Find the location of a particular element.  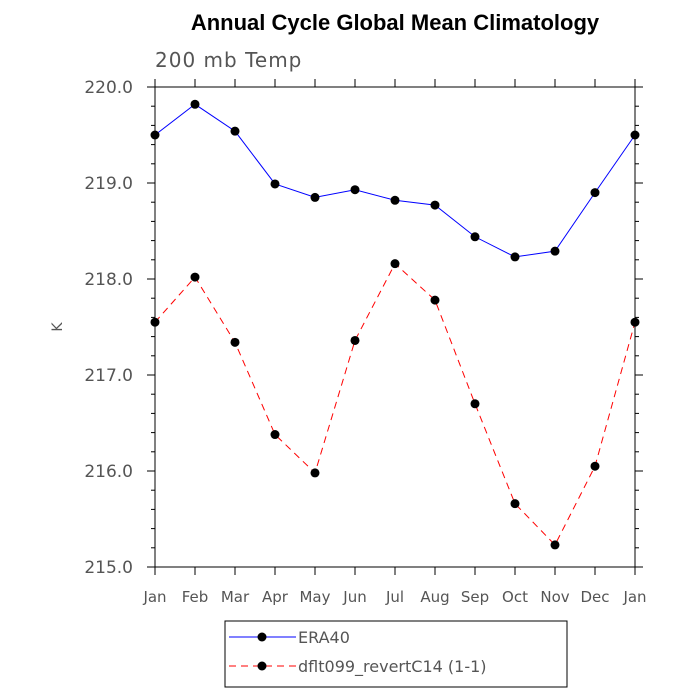

x-tick-label: Jun is located at coordinates (354, 597).